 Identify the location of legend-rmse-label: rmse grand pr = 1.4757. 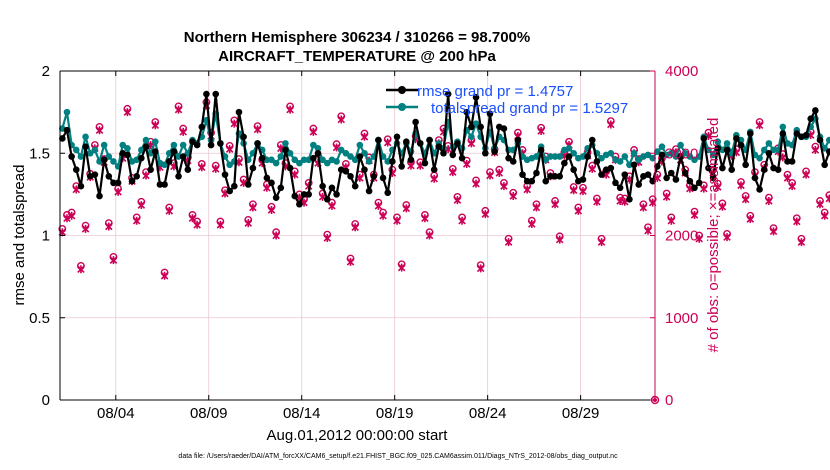
(495, 91).